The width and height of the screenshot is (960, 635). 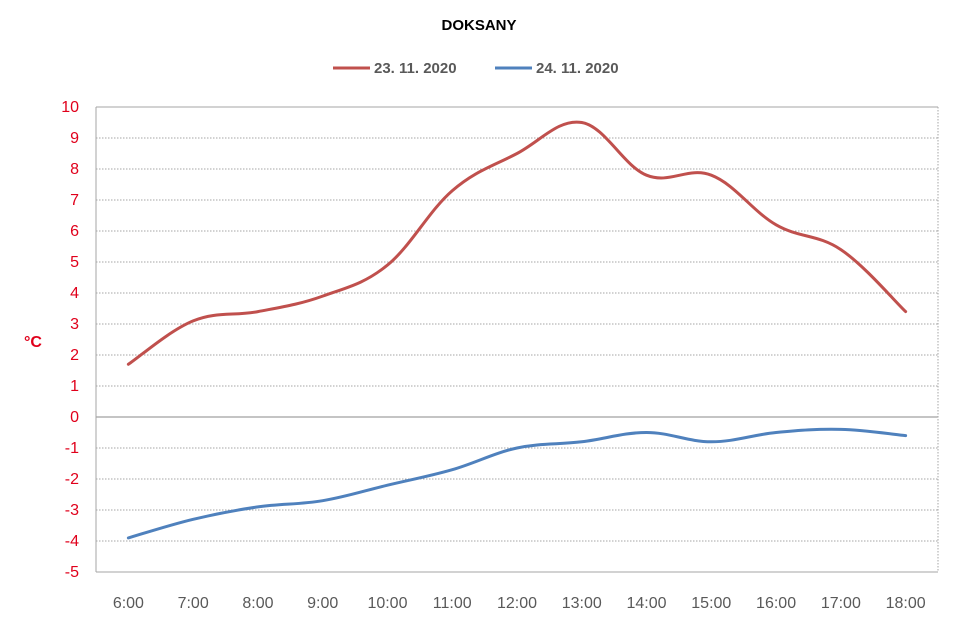 What do you see at coordinates (33, 342) in the screenshot?
I see `y-axis-label: °C` at bounding box center [33, 342].